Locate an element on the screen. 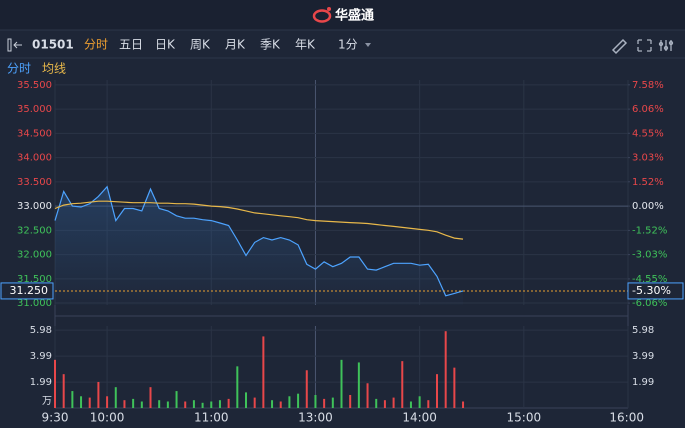 The width and height of the screenshot is (685, 428). current-change-box is located at coordinates (655, 291).